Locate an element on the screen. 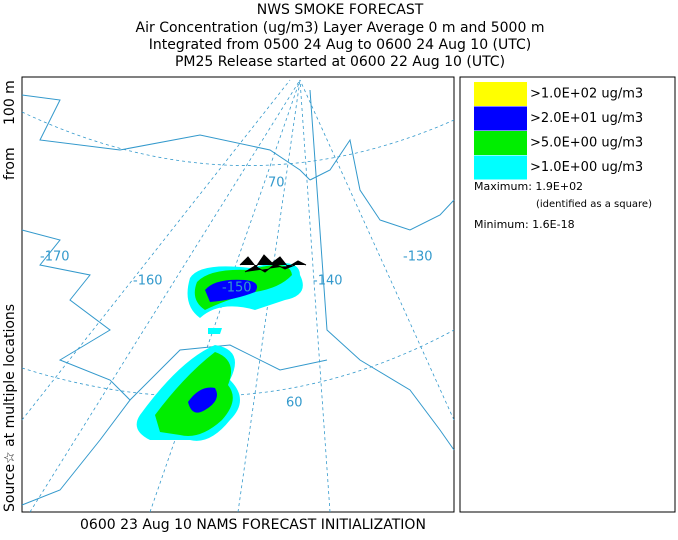 The image size is (678, 540). title: NWS SMOKE FORECAST is located at coordinates (340, 10).